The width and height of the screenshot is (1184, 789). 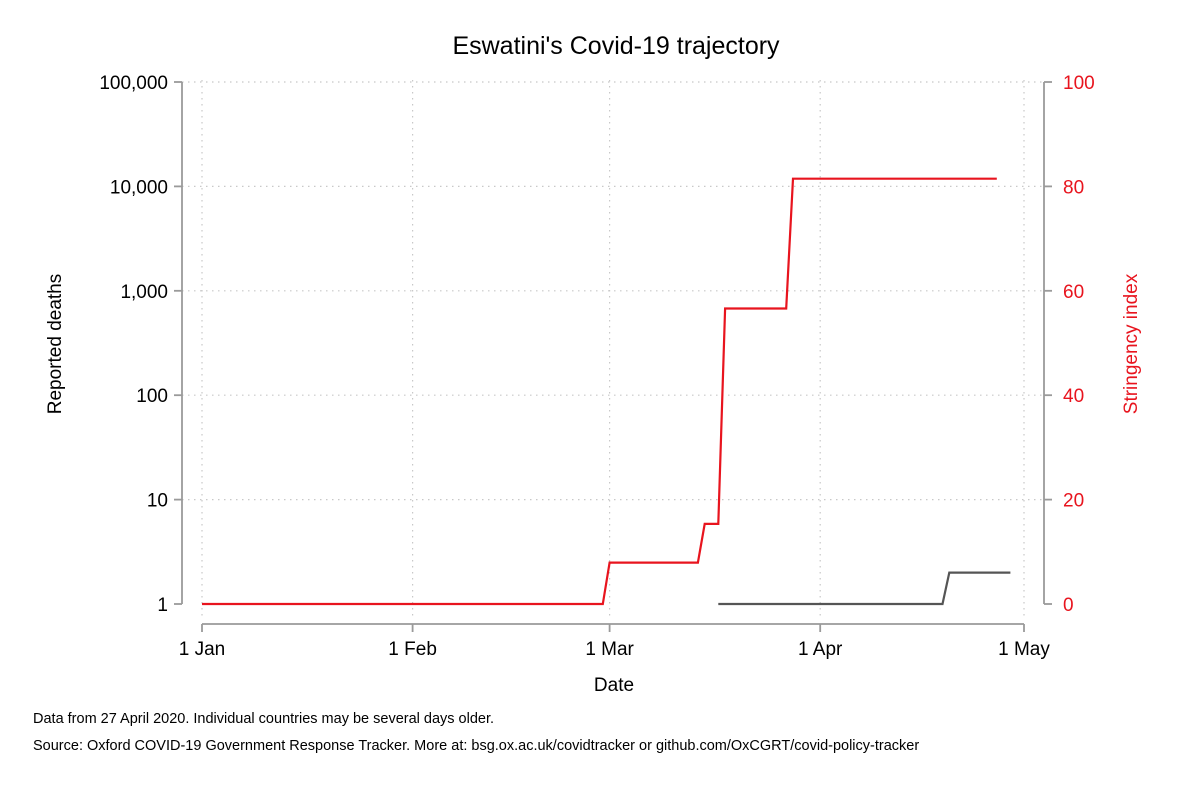 What do you see at coordinates (1024, 649) in the screenshot?
I see `x-tick-label: 1 May` at bounding box center [1024, 649].